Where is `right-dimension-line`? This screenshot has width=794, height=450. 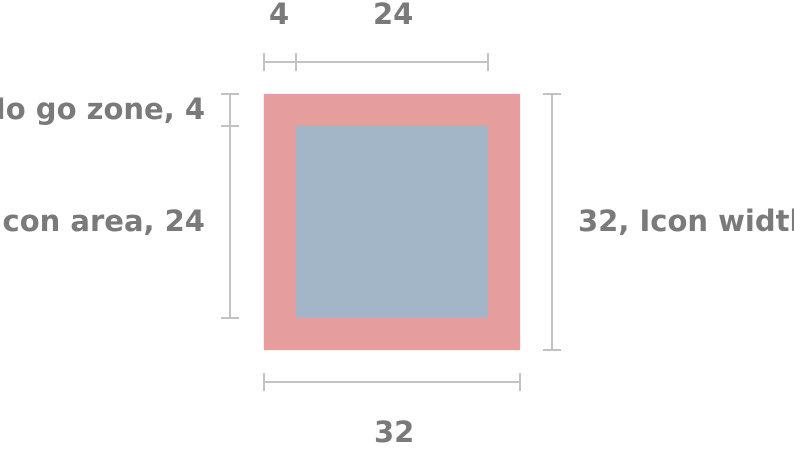 right-dimension-line is located at coordinates (552, 222).